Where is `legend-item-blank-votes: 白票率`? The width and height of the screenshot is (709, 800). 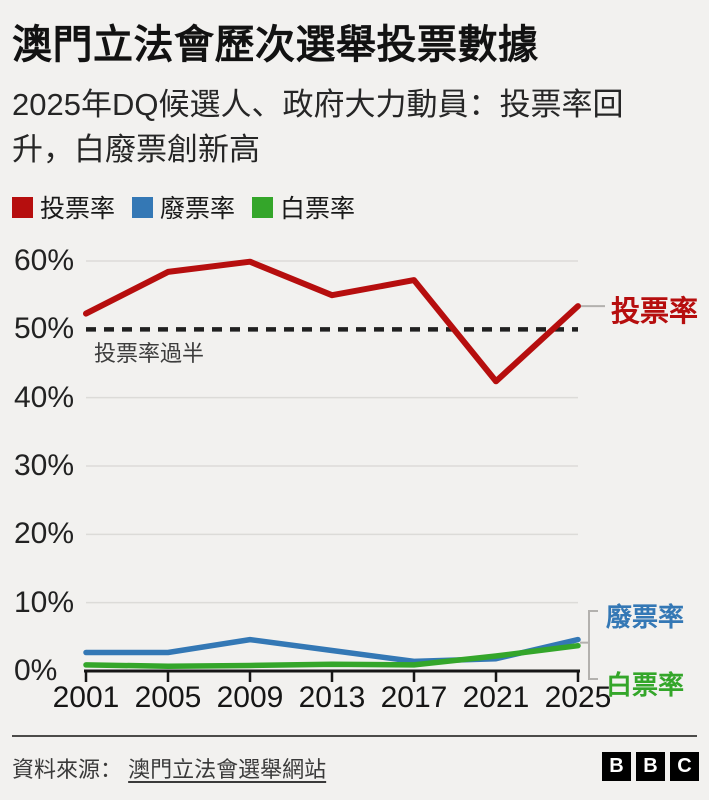
legend-item-blank-votes: 白票率 is located at coordinates (303, 207).